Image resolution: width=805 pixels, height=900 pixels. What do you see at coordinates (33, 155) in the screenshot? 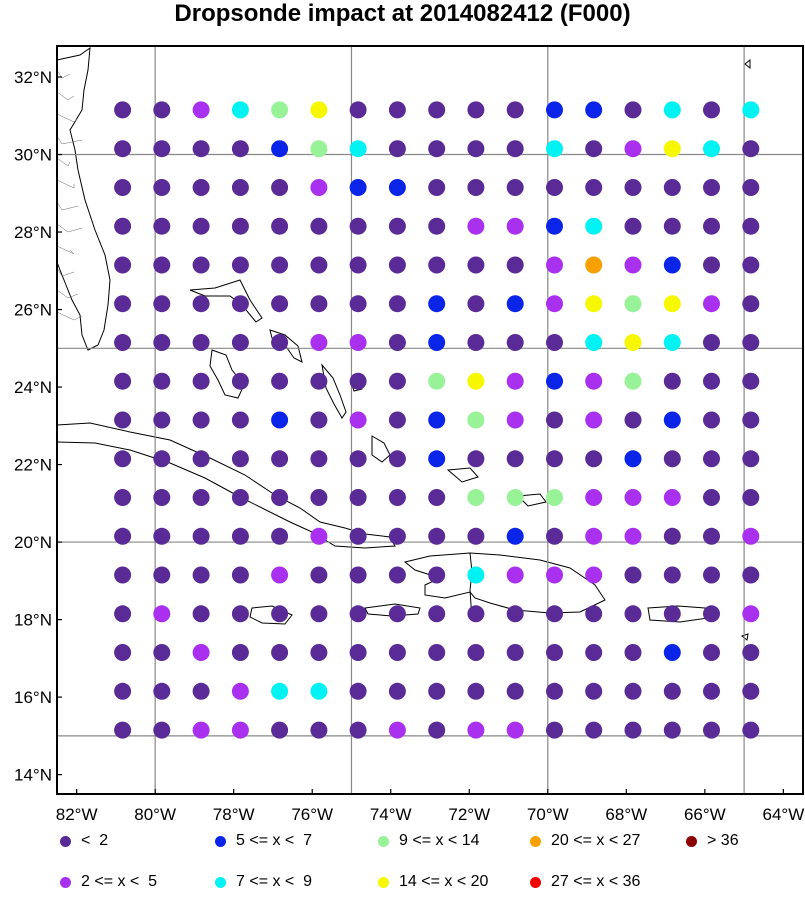
I see `latitude-label: 30°N` at bounding box center [33, 155].